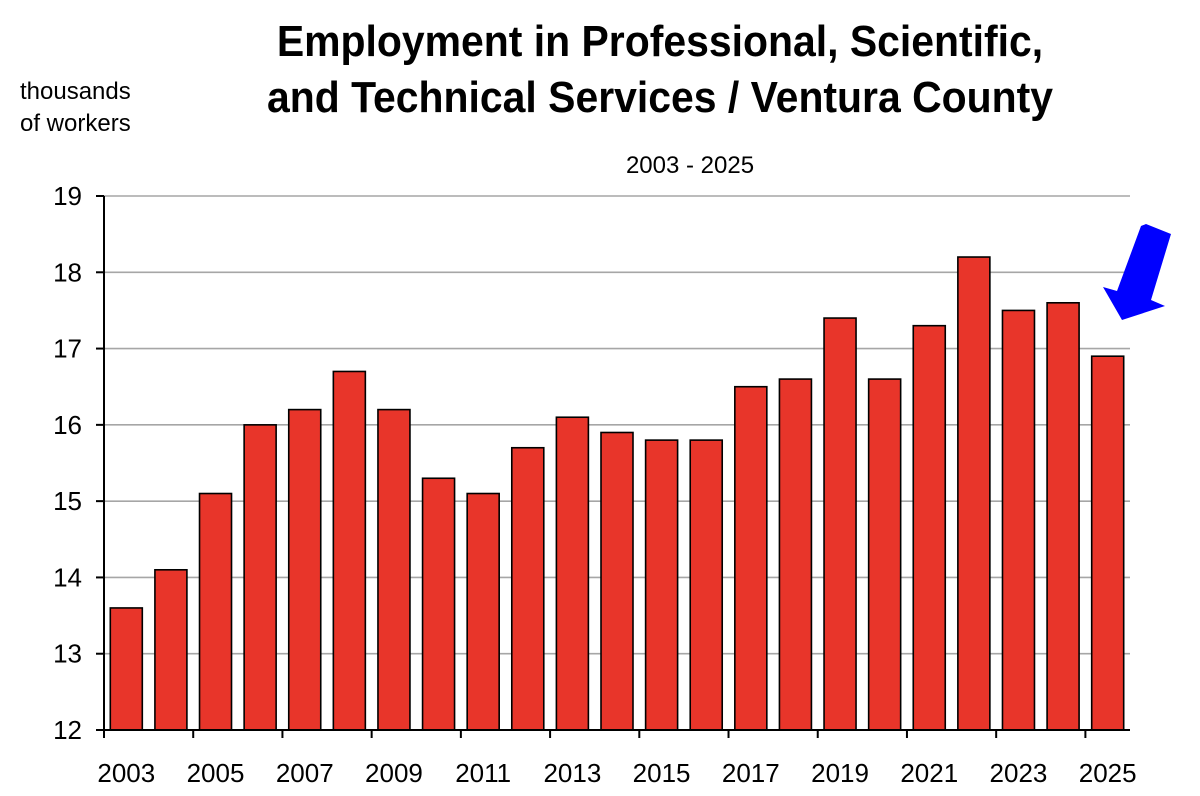 Image resolution: width=1200 pixels, height=796 pixels. I want to click on x-tick-label: 2025, so click(1108, 773).